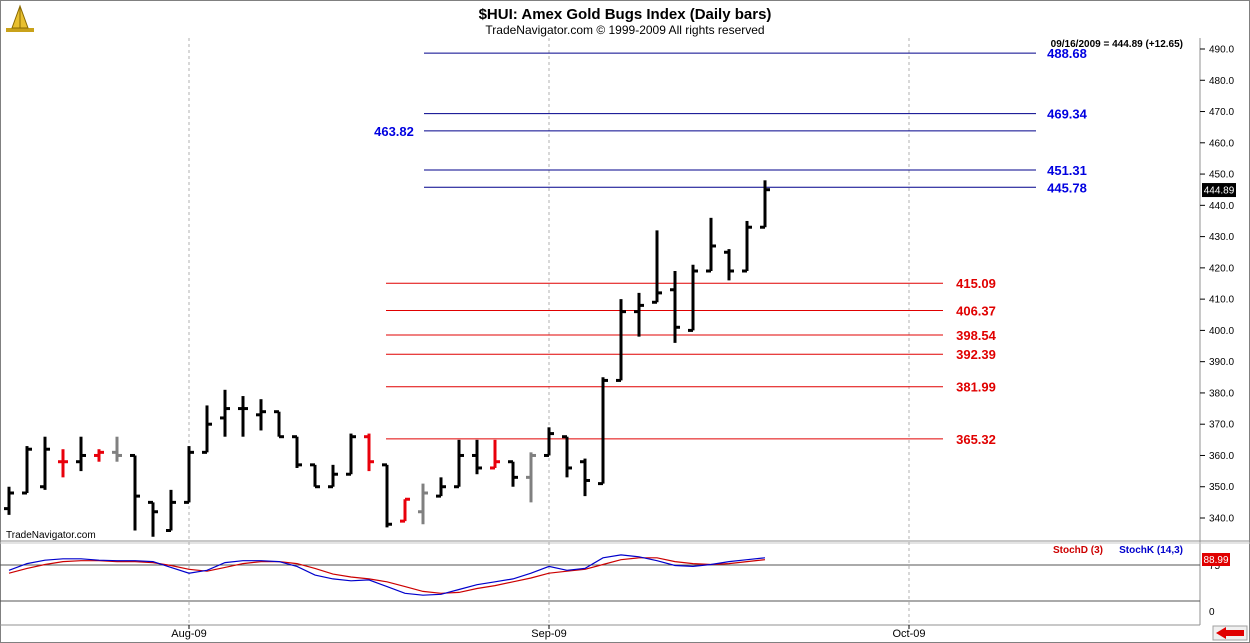 The image size is (1250, 643). Describe the element at coordinates (976, 439) in the screenshot. I see `fib-label-red: 365.32` at that location.